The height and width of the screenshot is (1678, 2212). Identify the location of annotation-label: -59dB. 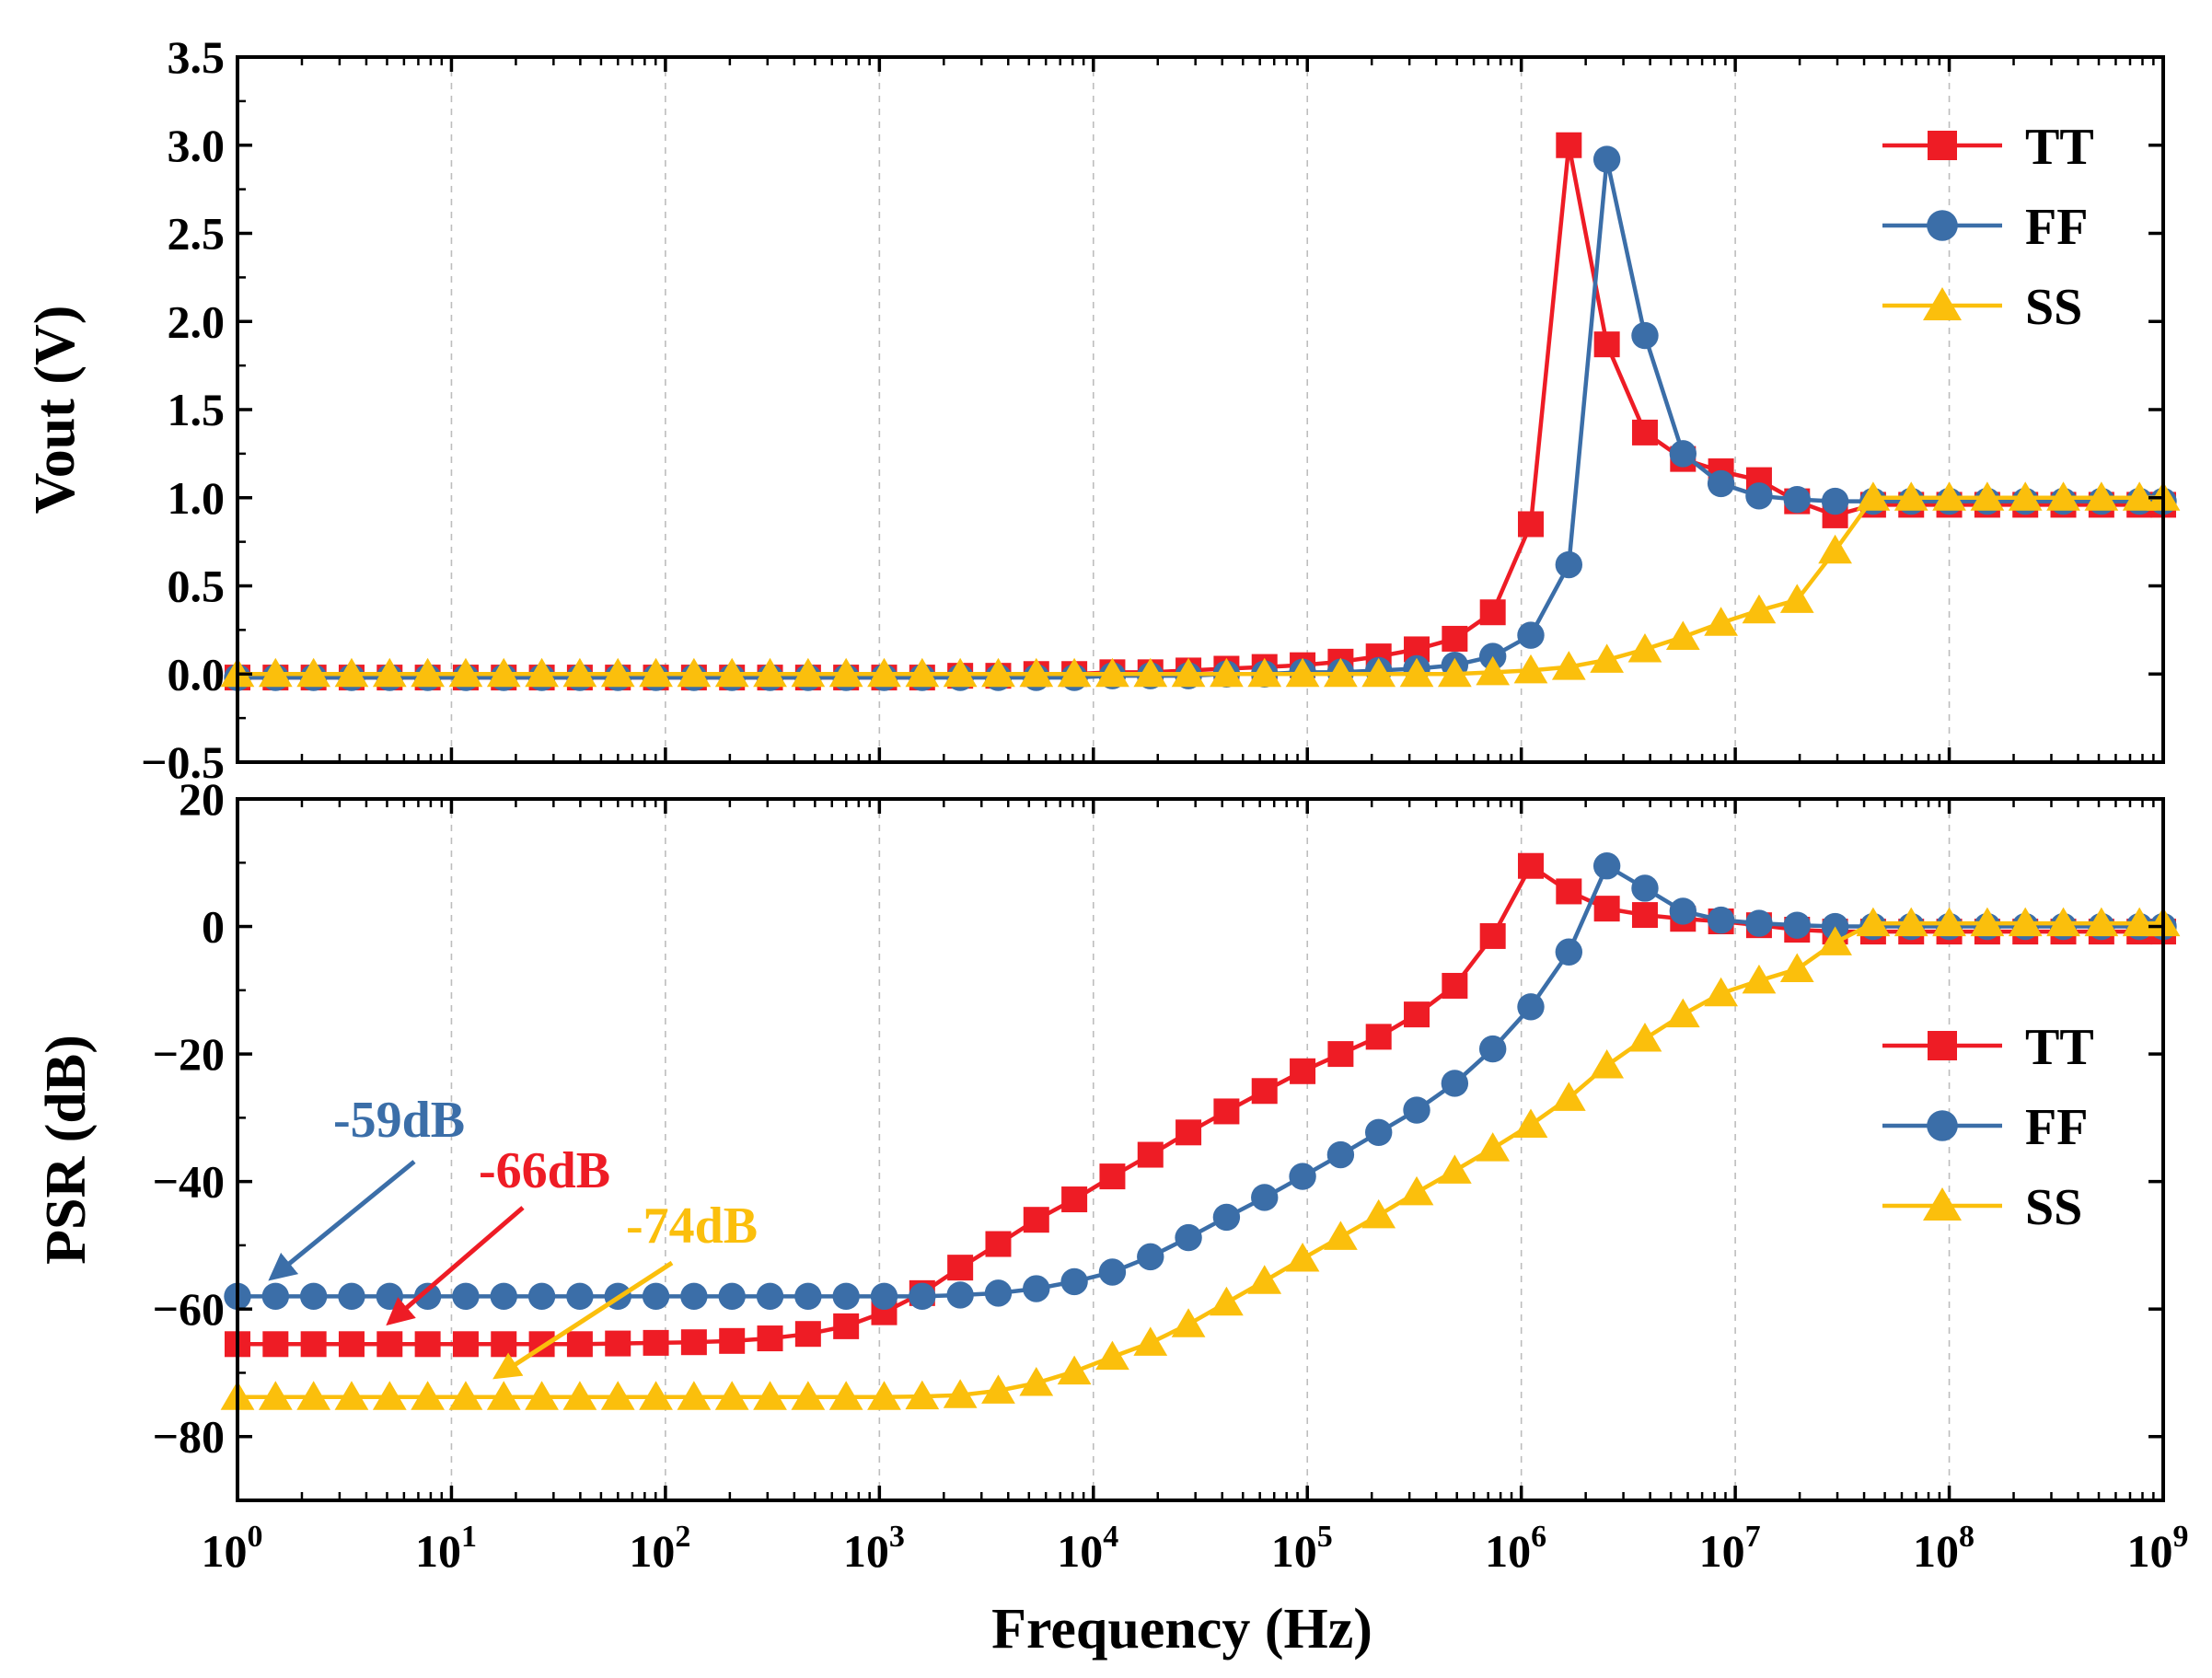
(399, 1121).